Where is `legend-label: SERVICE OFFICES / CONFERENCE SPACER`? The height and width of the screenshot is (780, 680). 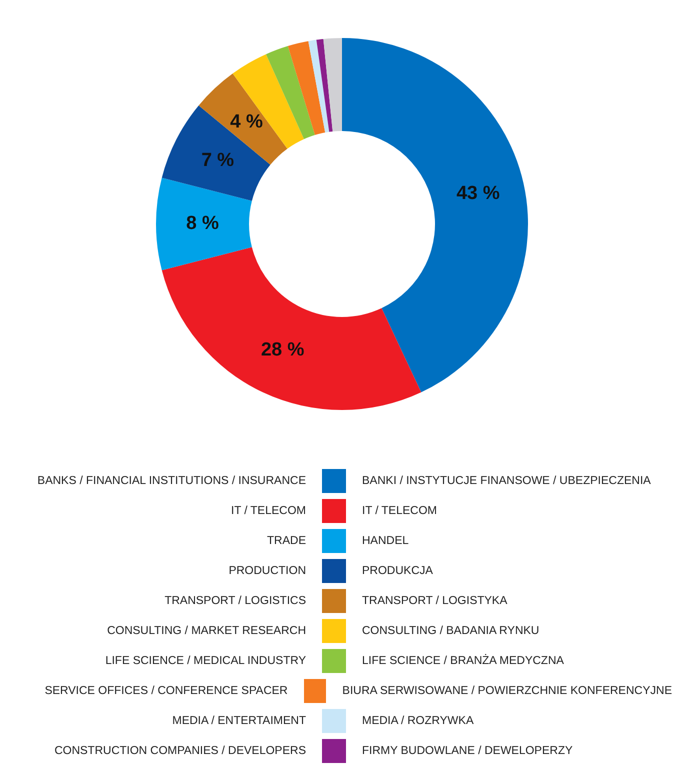 legend-label: SERVICE OFFICES / CONFERENCE SPACER is located at coordinates (166, 691).